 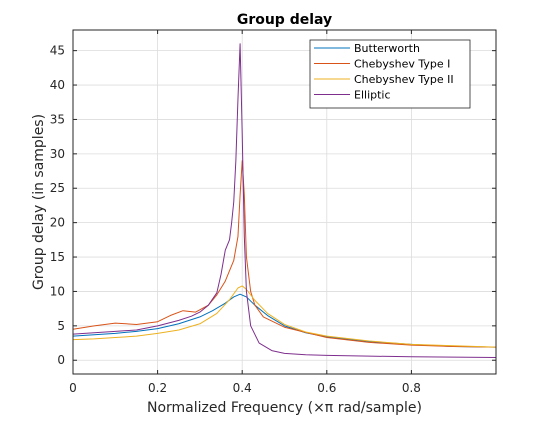 What do you see at coordinates (242, 388) in the screenshot?
I see `x-tick-label: 0.4` at bounding box center [242, 388].